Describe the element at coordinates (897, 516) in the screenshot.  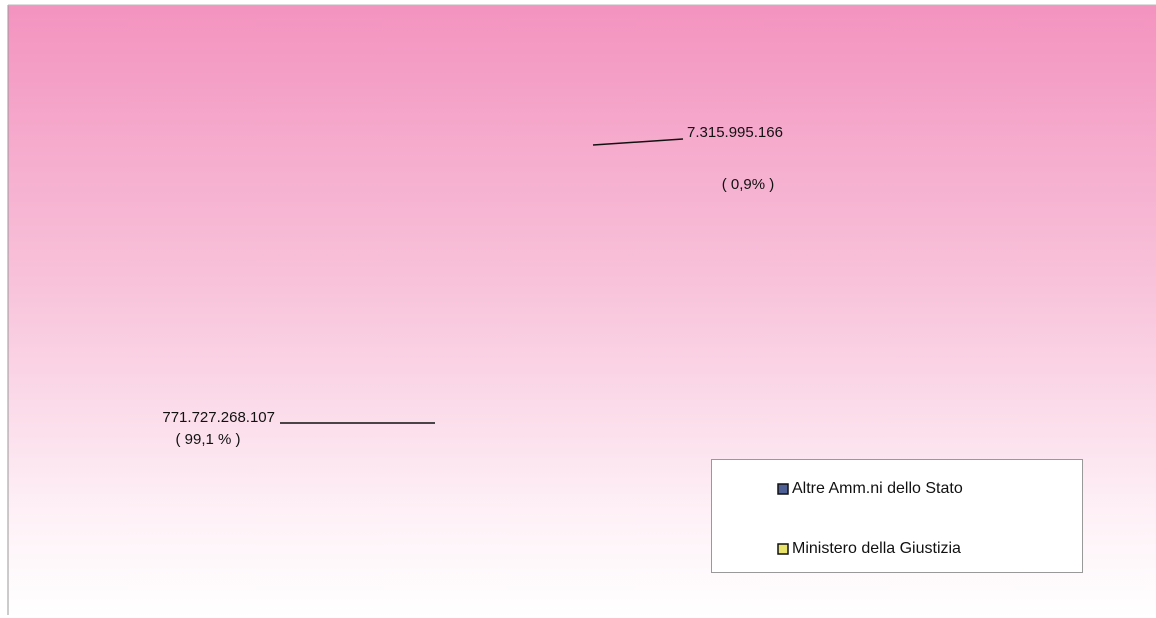
I see `legend` at that location.